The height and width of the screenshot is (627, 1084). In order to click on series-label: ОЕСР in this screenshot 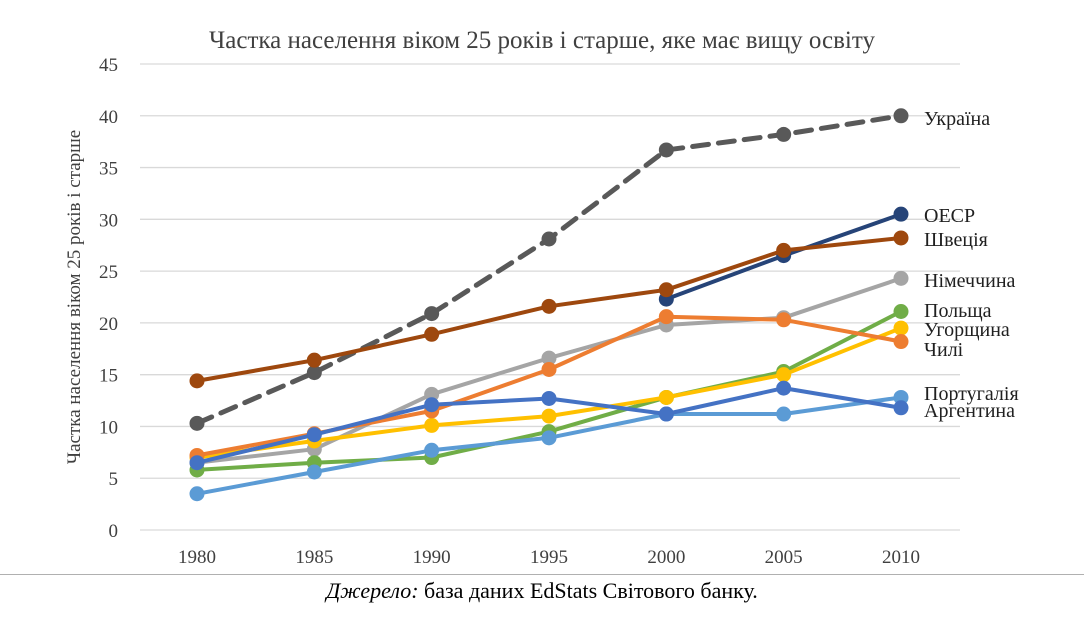, I will do `click(949, 216)`.